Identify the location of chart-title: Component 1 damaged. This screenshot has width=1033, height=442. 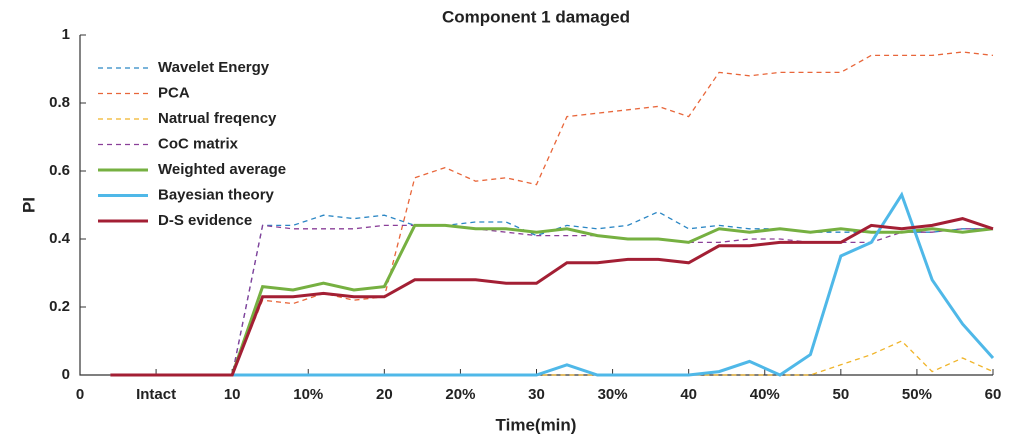
(536, 16).